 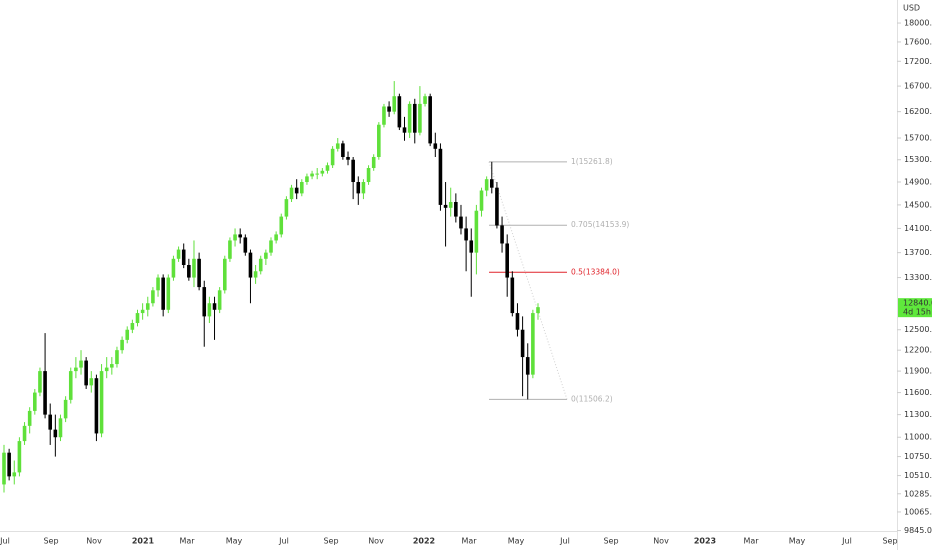 What do you see at coordinates (918, 493) in the screenshot?
I see `y-tick-label: 10285.0` at bounding box center [918, 493].